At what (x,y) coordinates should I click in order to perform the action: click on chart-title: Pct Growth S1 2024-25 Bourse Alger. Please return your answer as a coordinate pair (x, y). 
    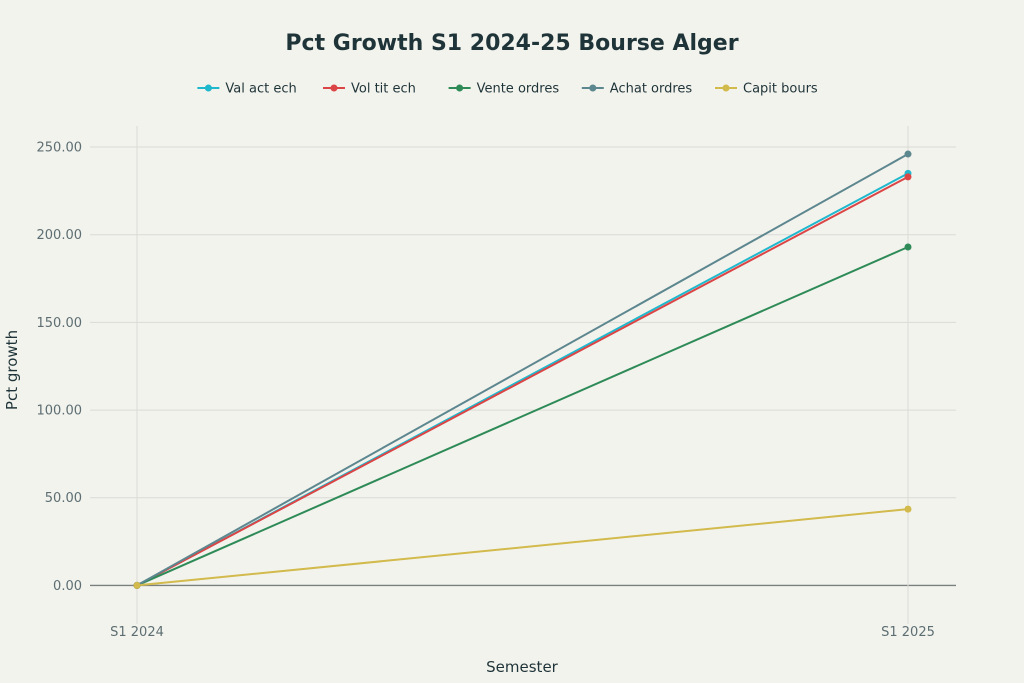
    Looking at the image, I should click on (511, 43).